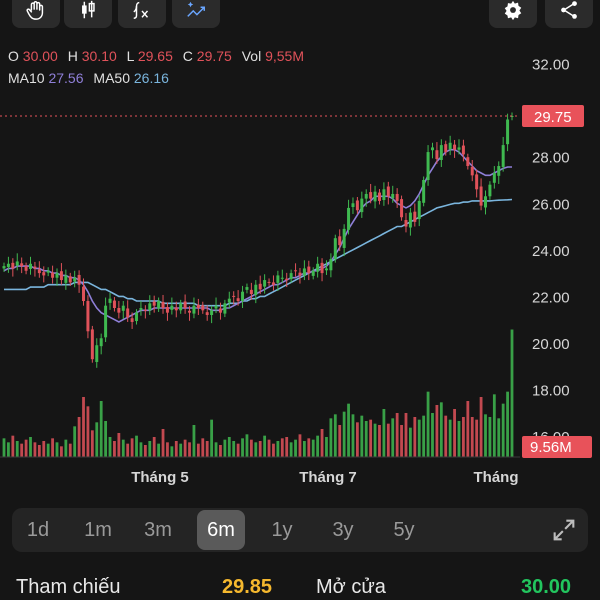  I want to click on range-3y: 3y, so click(343, 530).